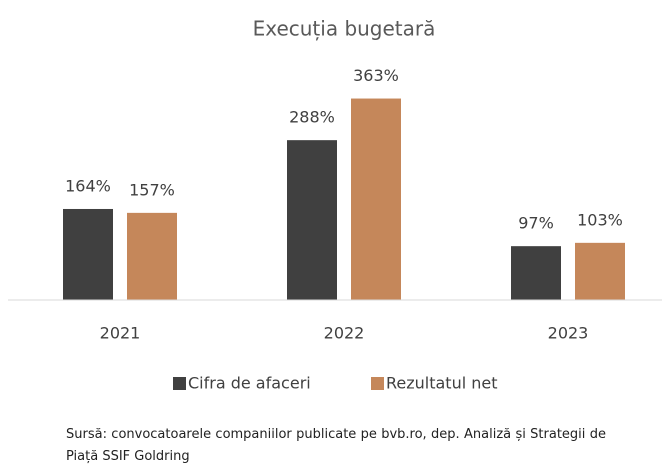 Image resolution: width=670 pixels, height=468 pixels. Describe the element at coordinates (152, 189) in the screenshot. I see `data-label: 157%` at that location.